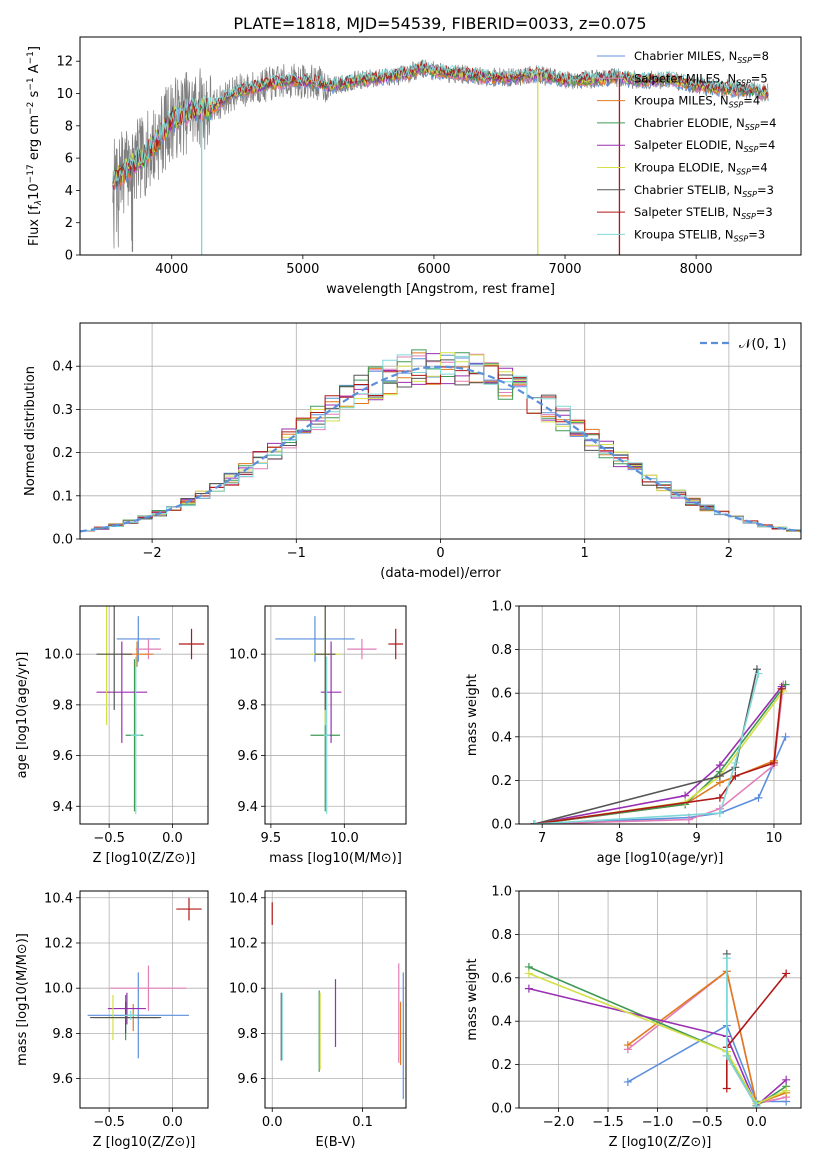 The image size is (819, 1170). What do you see at coordinates (765, 190) in the screenshot?
I see `legend-value: =3` at bounding box center [765, 190].